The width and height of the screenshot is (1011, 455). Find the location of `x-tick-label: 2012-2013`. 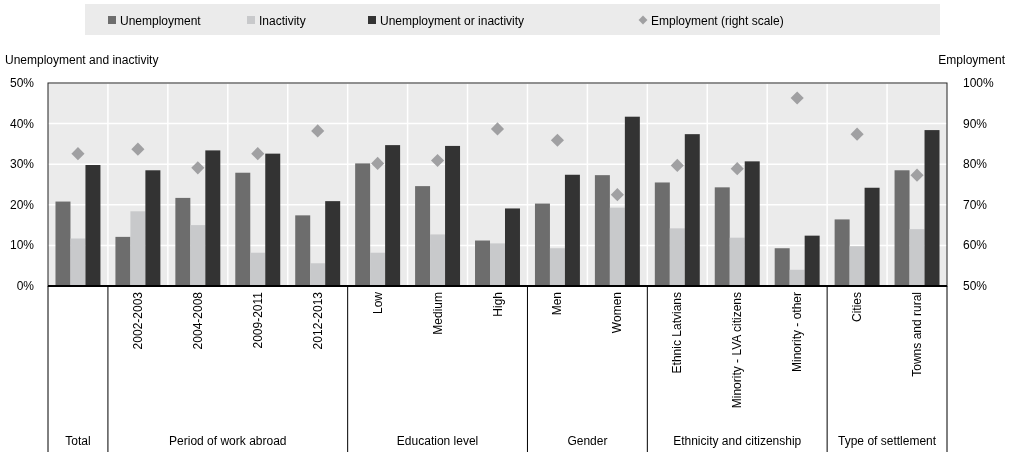

x-tick-label: 2012-2013 is located at coordinates (317, 320).